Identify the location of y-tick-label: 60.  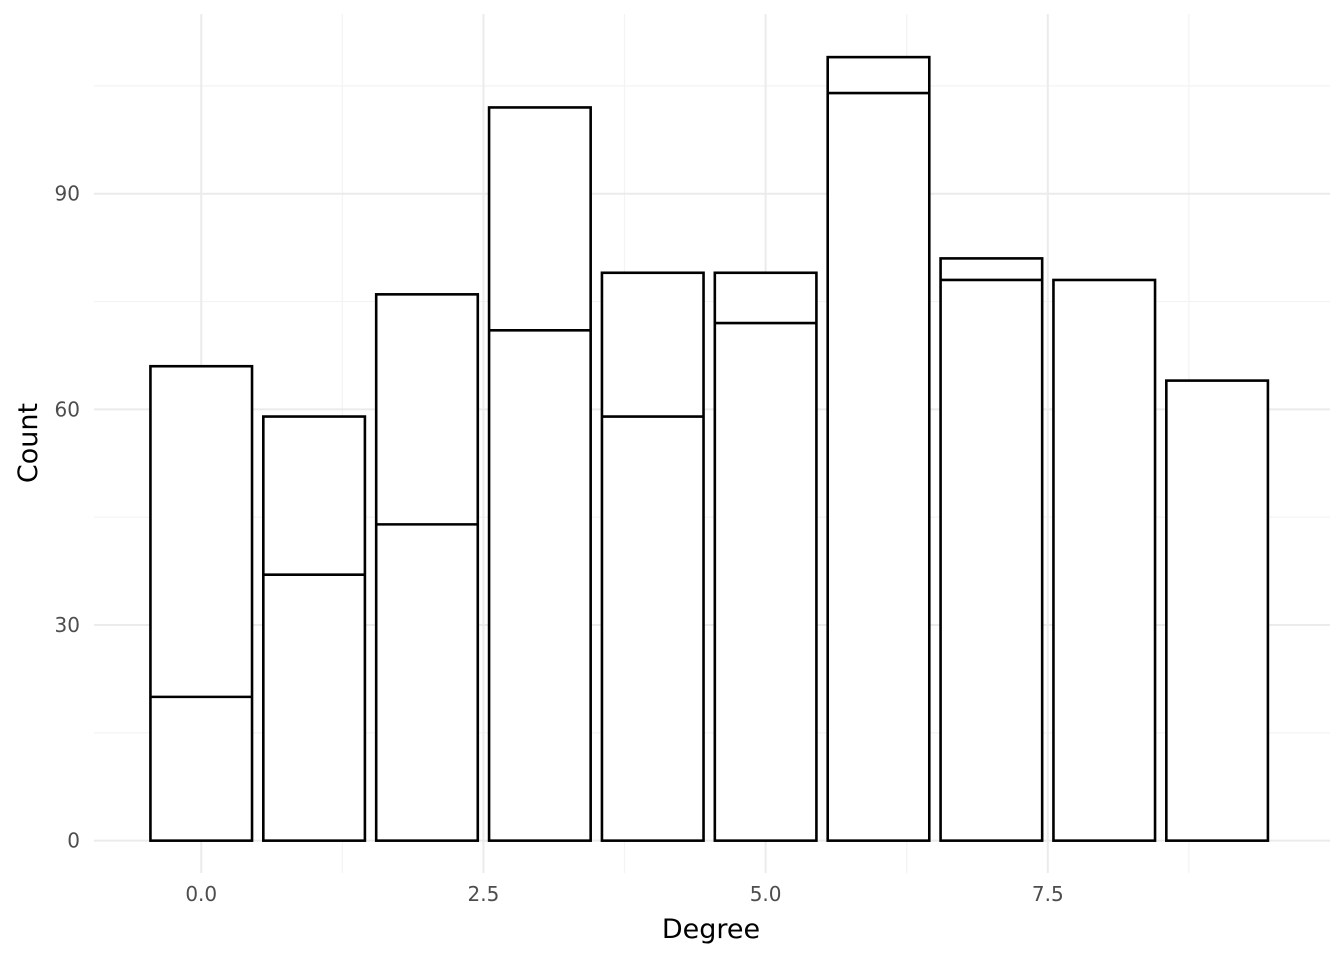
(67, 409).